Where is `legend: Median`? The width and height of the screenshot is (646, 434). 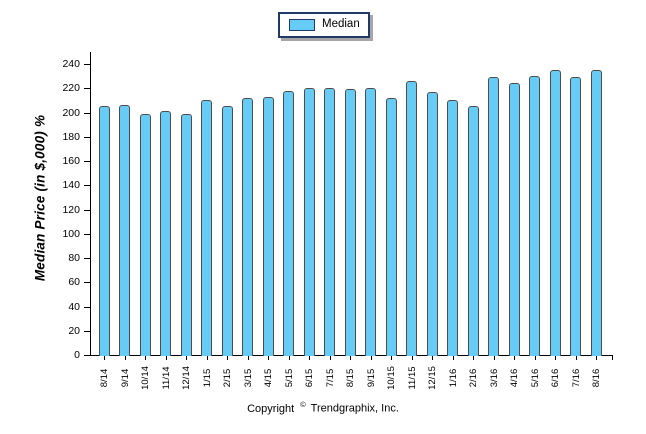
legend: Median is located at coordinates (324, 25).